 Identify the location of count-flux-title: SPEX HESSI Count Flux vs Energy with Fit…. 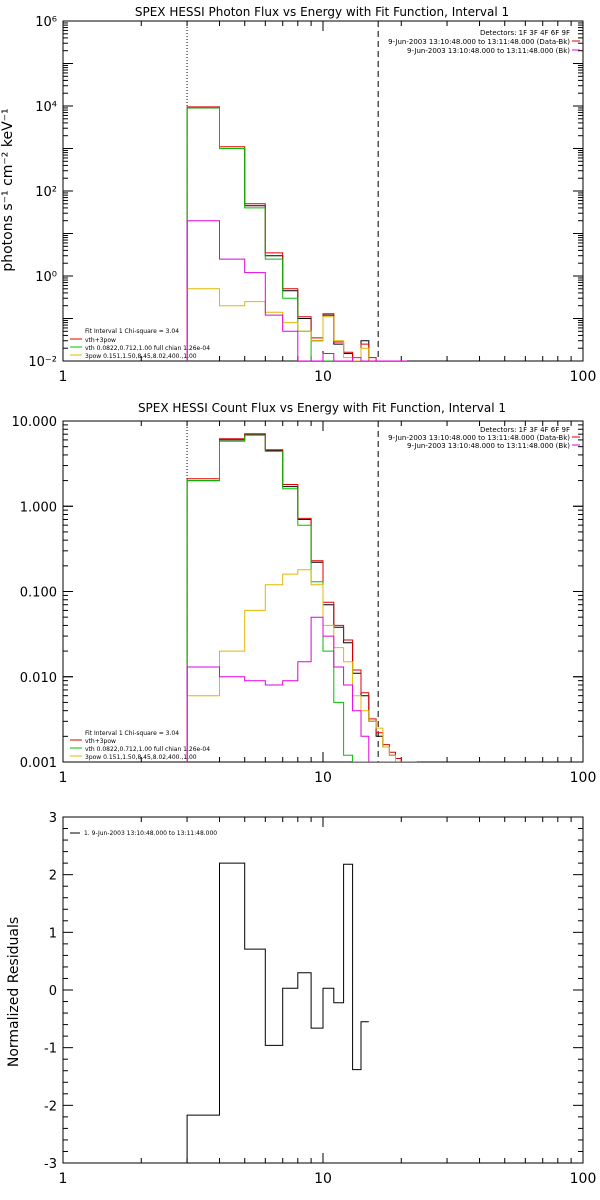
(322, 408).